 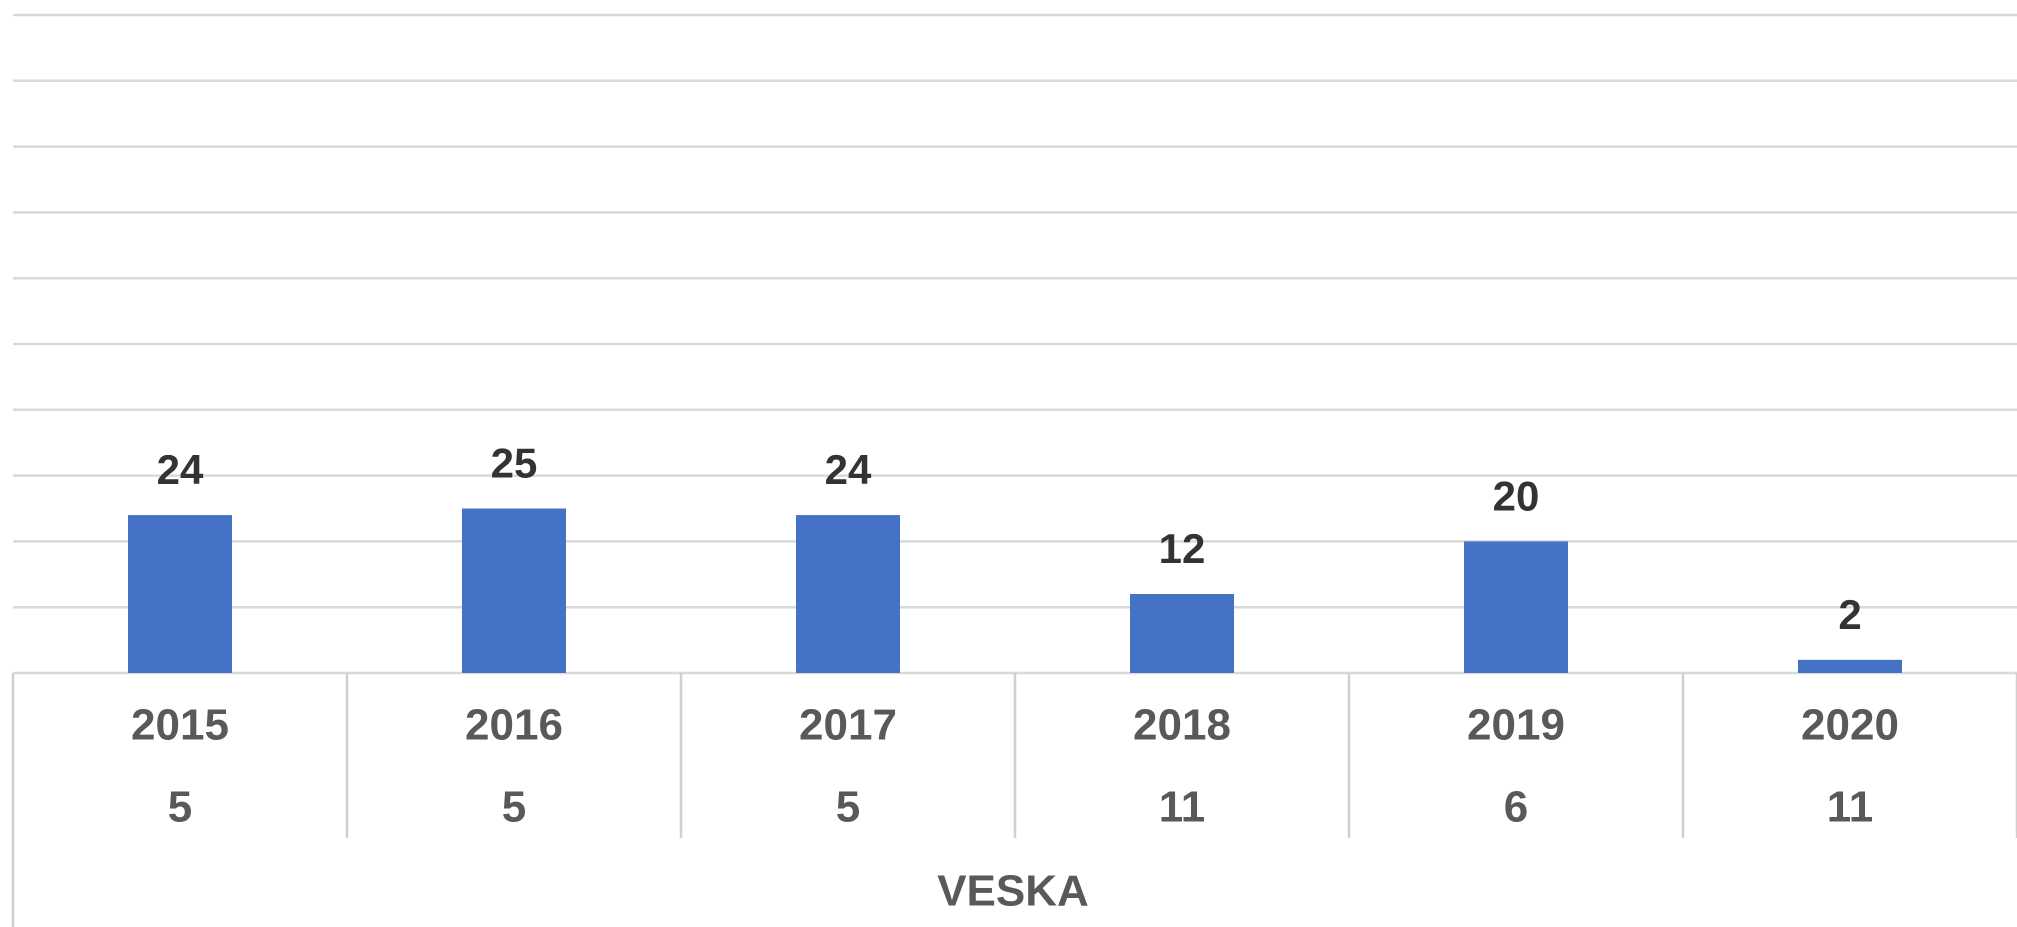 What do you see at coordinates (1516, 725) in the screenshot?
I see `x-tick-label: 2019` at bounding box center [1516, 725].